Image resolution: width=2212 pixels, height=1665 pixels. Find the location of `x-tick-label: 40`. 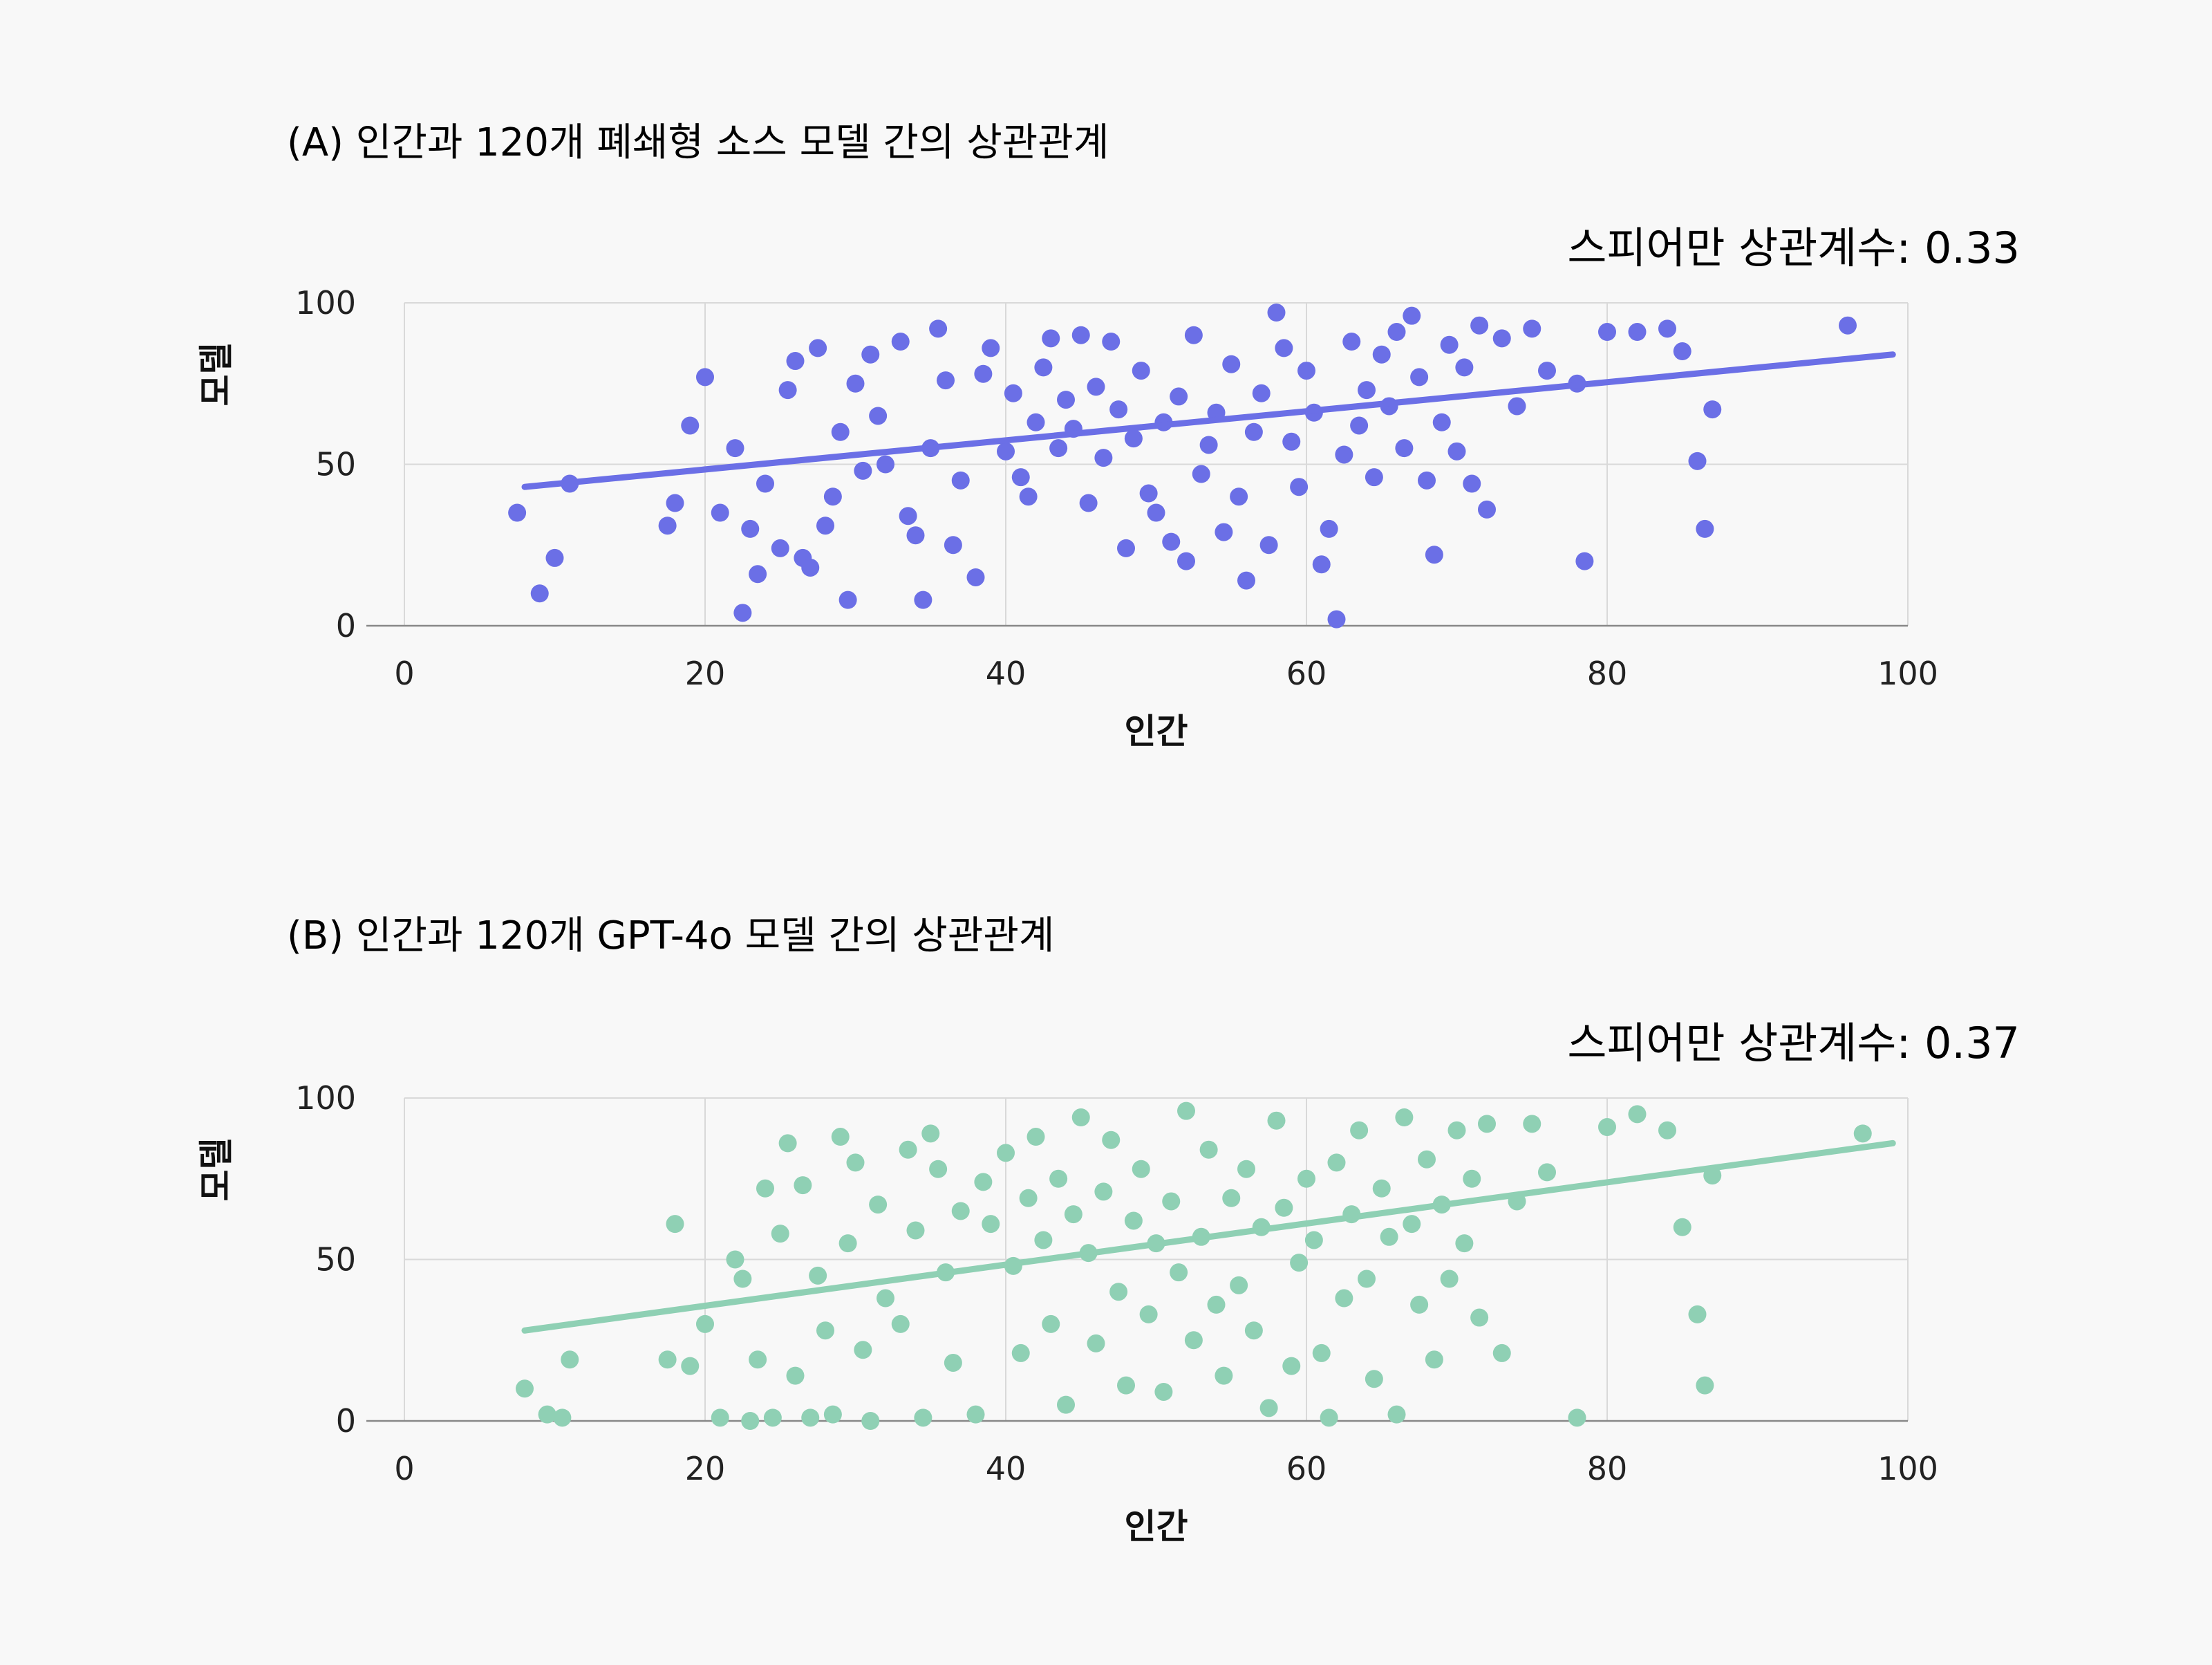

x-tick-label: 40 is located at coordinates (1006, 673).